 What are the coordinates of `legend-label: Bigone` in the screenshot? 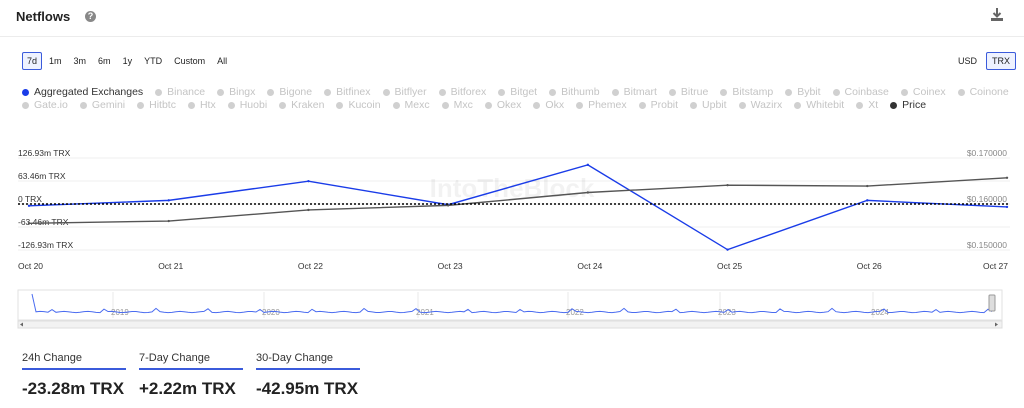 It's located at (296, 92).